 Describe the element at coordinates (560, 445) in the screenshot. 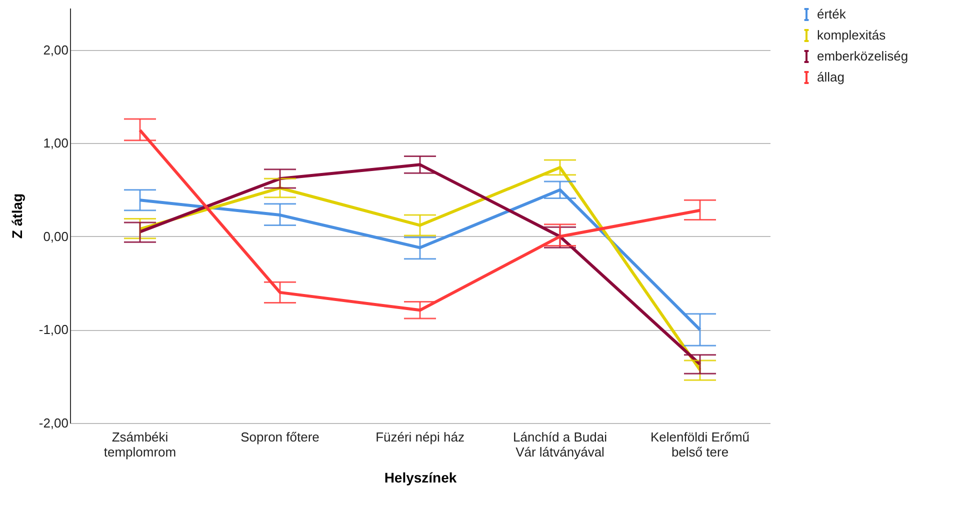

I see `x-tick-label: Lánchíd a Budai Vár látványával` at that location.